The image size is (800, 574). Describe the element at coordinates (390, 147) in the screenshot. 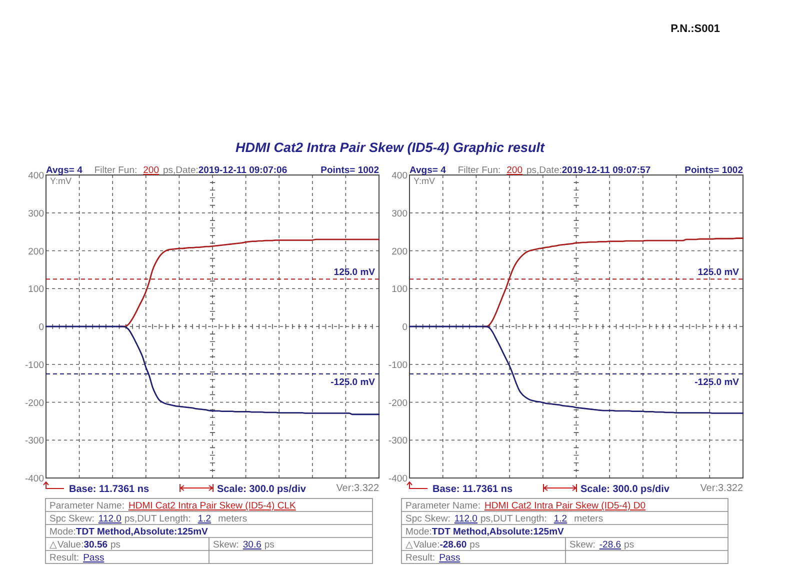

I see `chart-title: HDMI Cat2 Intra Pair Skew (ID5-4) Graphic result` at that location.